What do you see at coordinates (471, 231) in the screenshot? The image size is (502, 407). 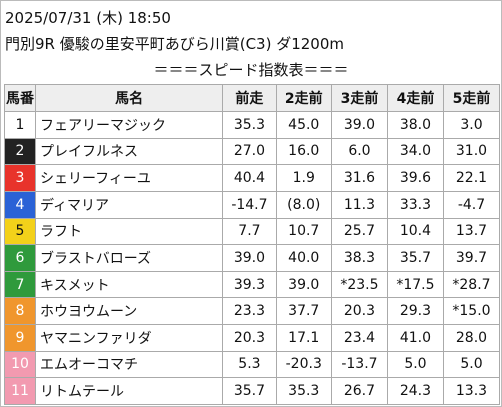 I see `speed-index: 13.7` at bounding box center [471, 231].